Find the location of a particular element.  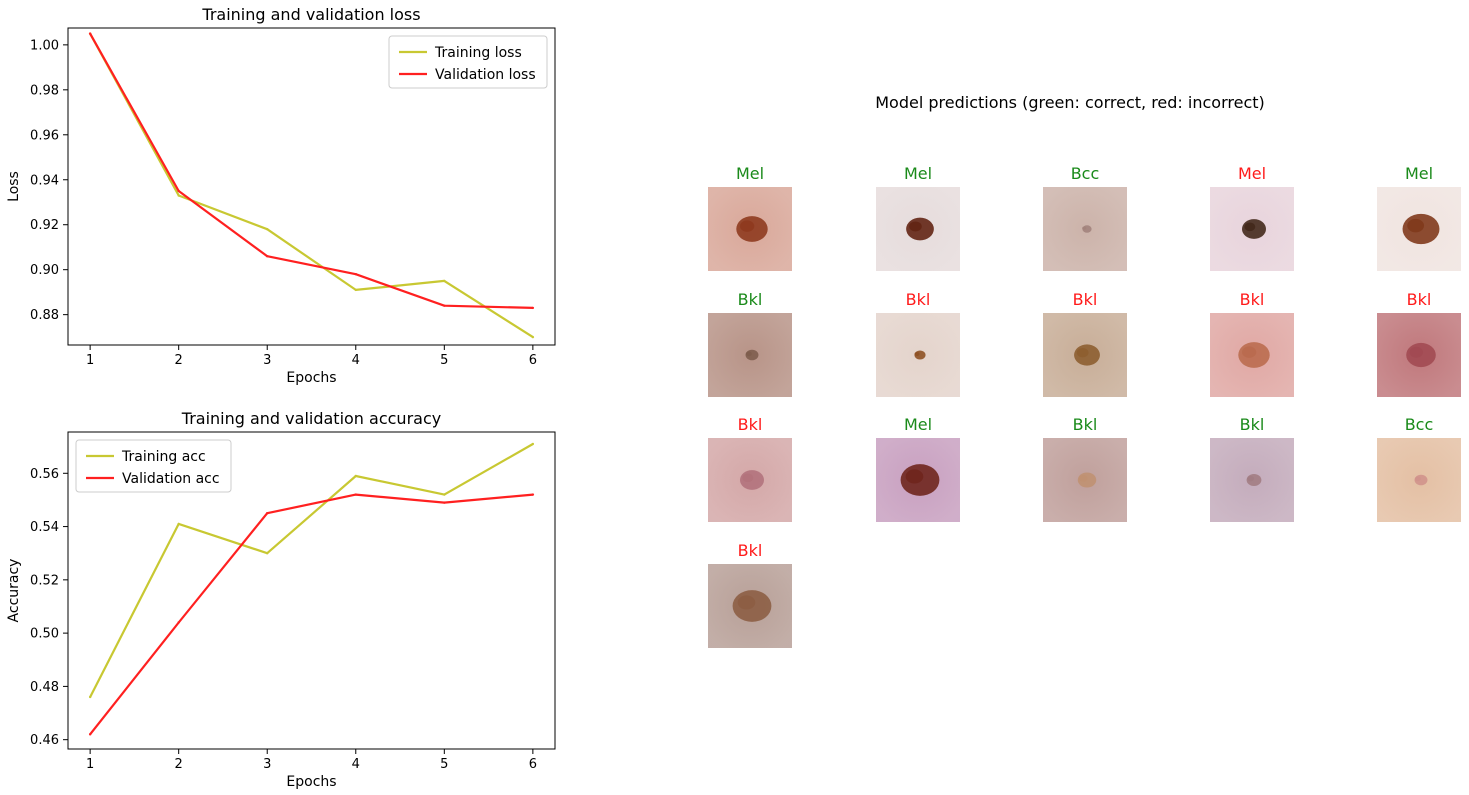

y-tick-label: 0.98 is located at coordinates (44, 90).